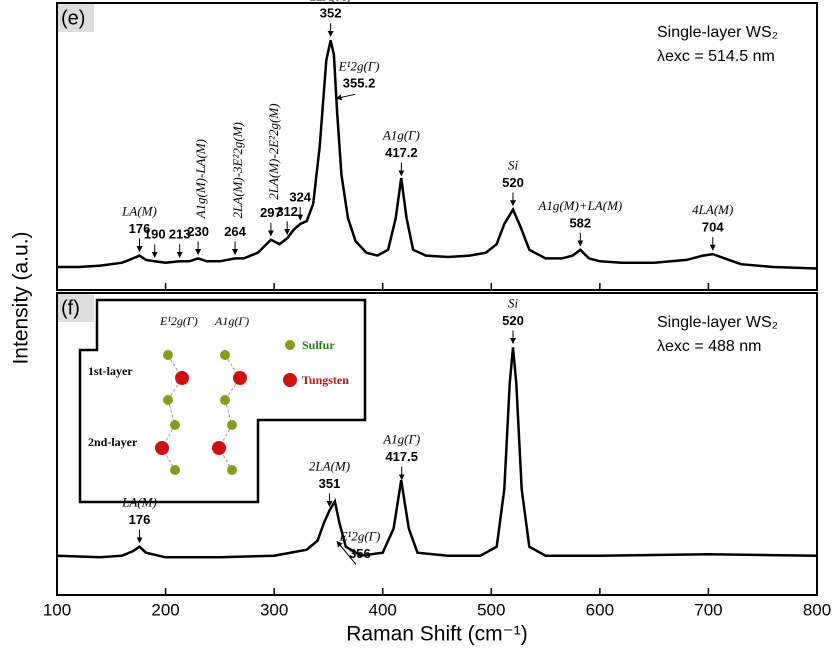 The image size is (837, 648). I want to click on panel-label: (e), so click(73, 18).